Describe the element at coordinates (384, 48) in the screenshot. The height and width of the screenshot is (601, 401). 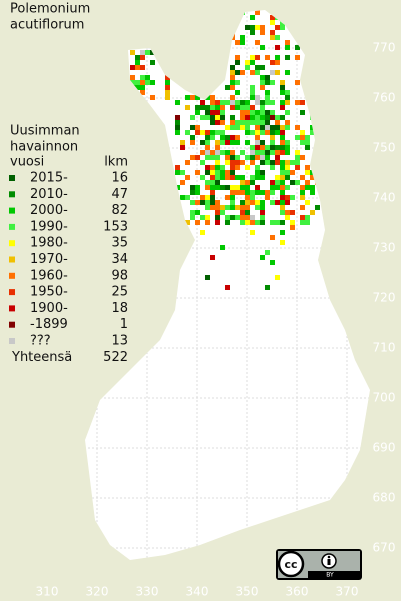
I see `y-grid-label: 770` at that location.